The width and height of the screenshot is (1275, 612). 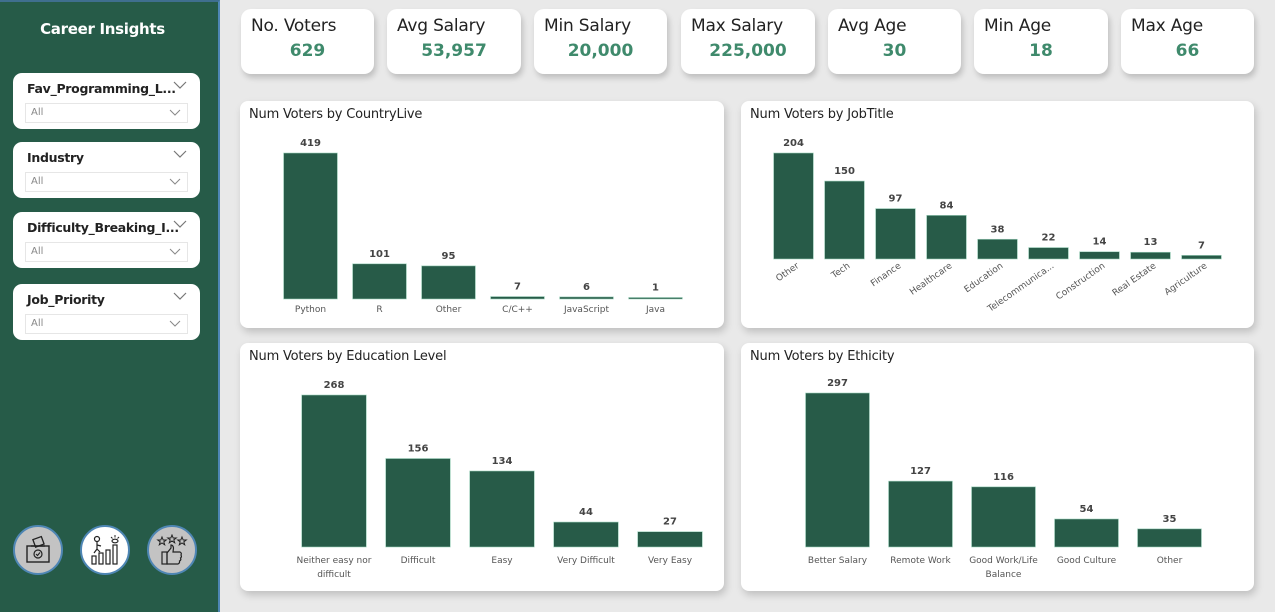 I want to click on chart-title: Num Voters by CountryLive, so click(x=336, y=114).